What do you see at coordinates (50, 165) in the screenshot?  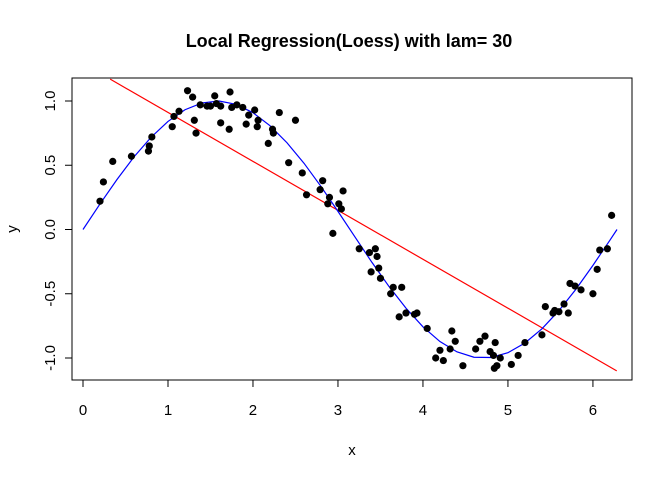 I see `y-tick-label: 0.5` at bounding box center [50, 165].